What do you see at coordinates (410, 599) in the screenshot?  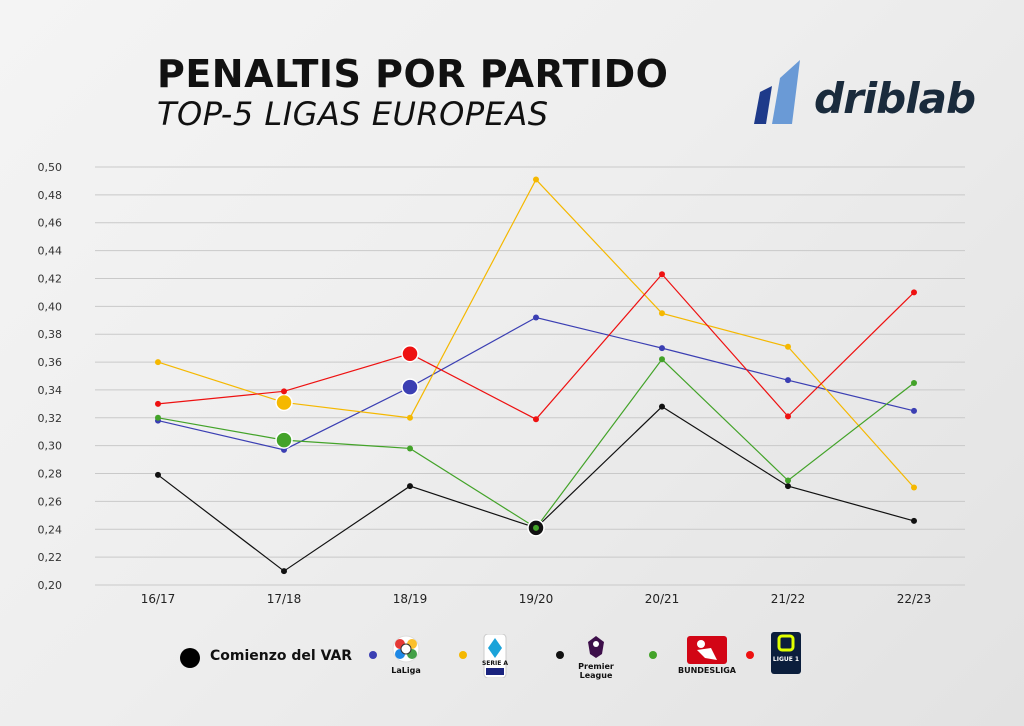 I see `x-tick-label: 18/19` at bounding box center [410, 599].